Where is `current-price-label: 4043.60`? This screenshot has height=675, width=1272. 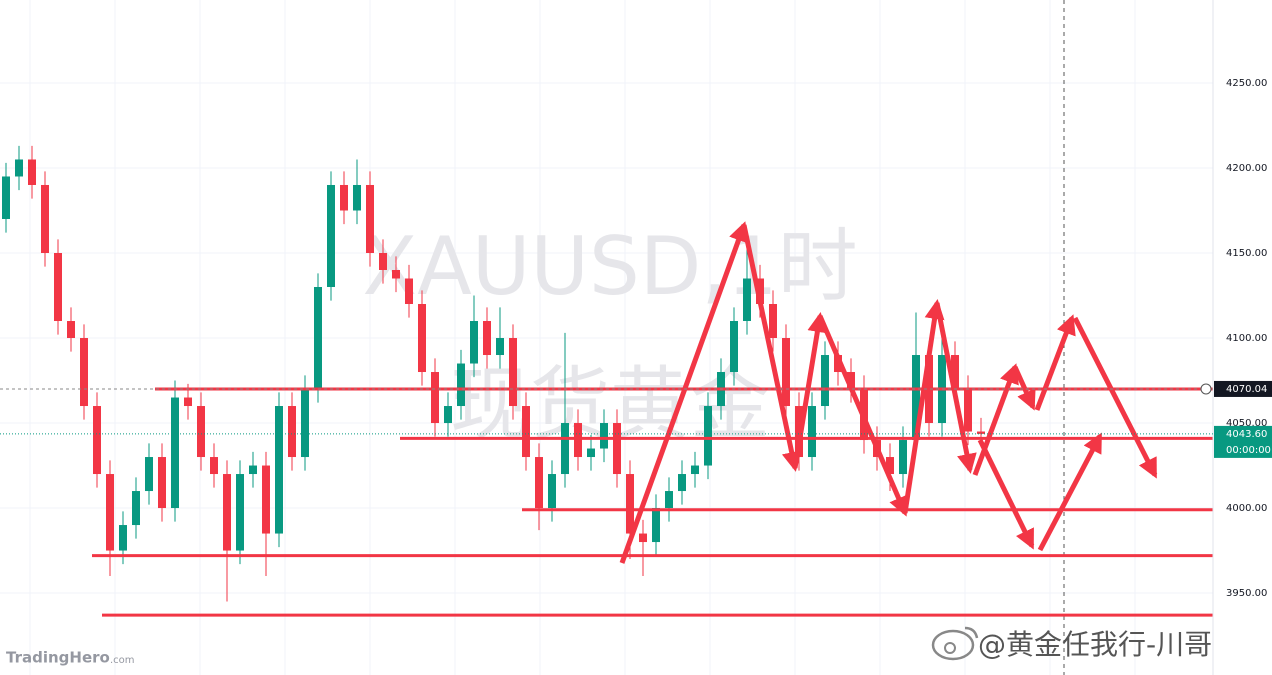 current-price-label: 4043.60 is located at coordinates (1246, 434).